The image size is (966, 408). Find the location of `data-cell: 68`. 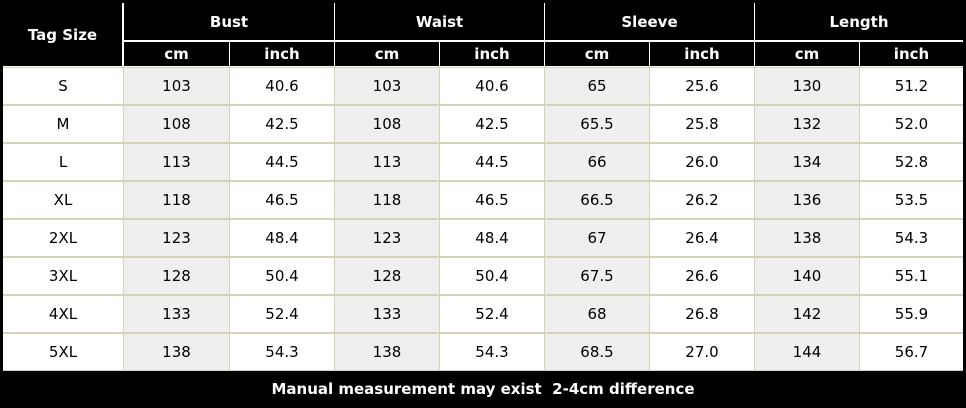

data-cell: 68 is located at coordinates (597, 314).